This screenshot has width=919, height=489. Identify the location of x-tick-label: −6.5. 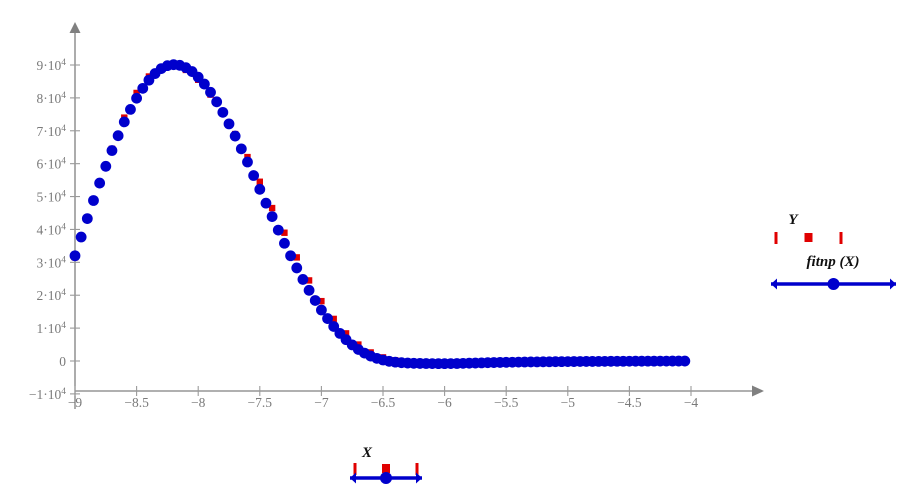
(383, 402).